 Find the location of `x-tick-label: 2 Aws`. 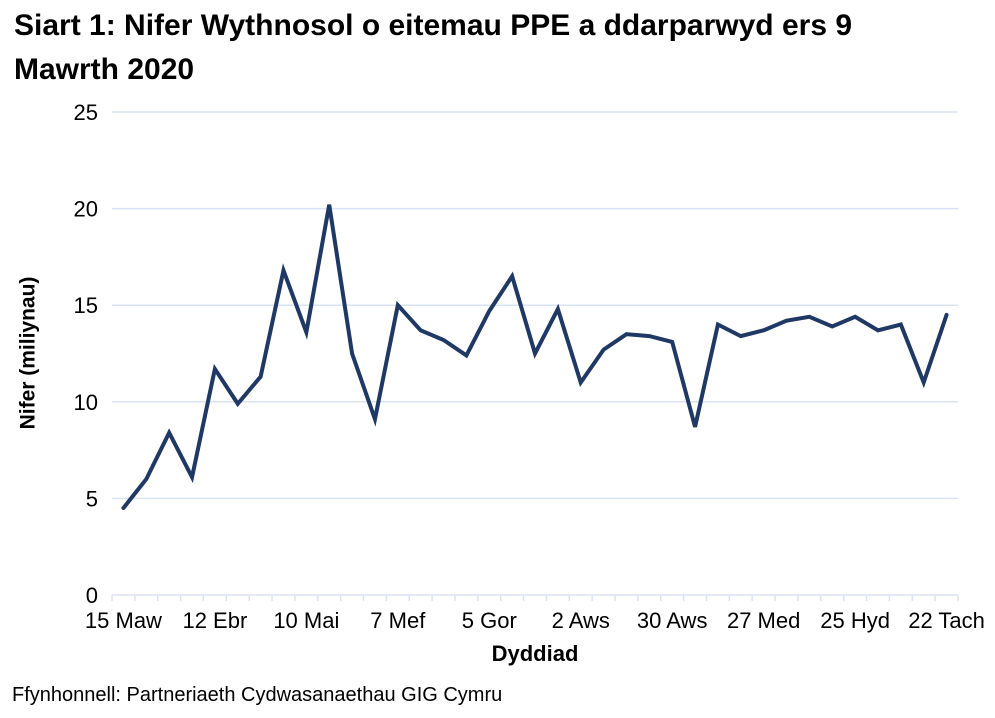

x-tick-label: 2 Aws is located at coordinates (581, 620).